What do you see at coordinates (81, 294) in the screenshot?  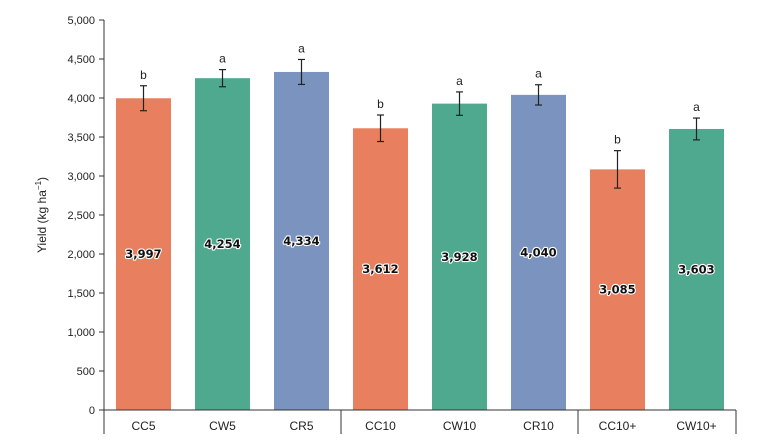 I see `y-tick-label: 1,500` at bounding box center [81, 294].